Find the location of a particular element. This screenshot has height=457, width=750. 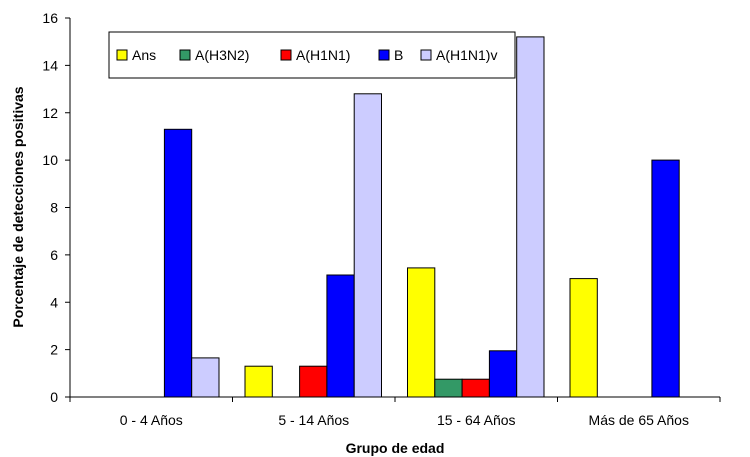

y-tick-label: 0 is located at coordinates (54, 397).